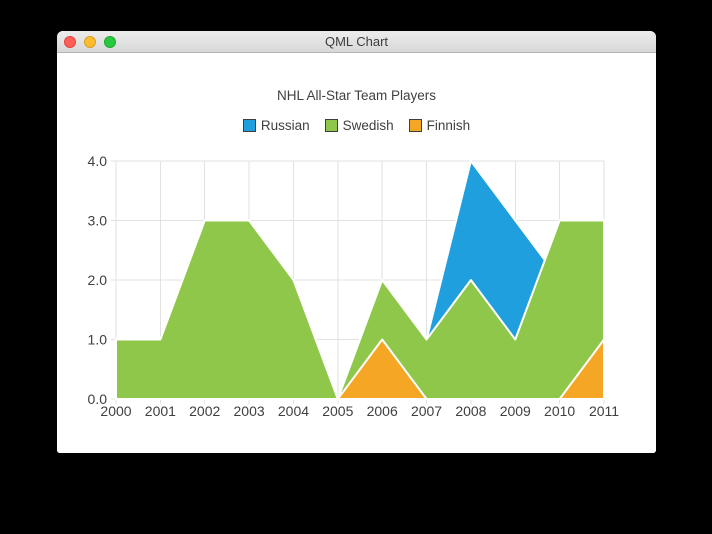 The width and height of the screenshot is (712, 534). Describe the element at coordinates (70, 41) in the screenshot. I see `close-button` at that location.